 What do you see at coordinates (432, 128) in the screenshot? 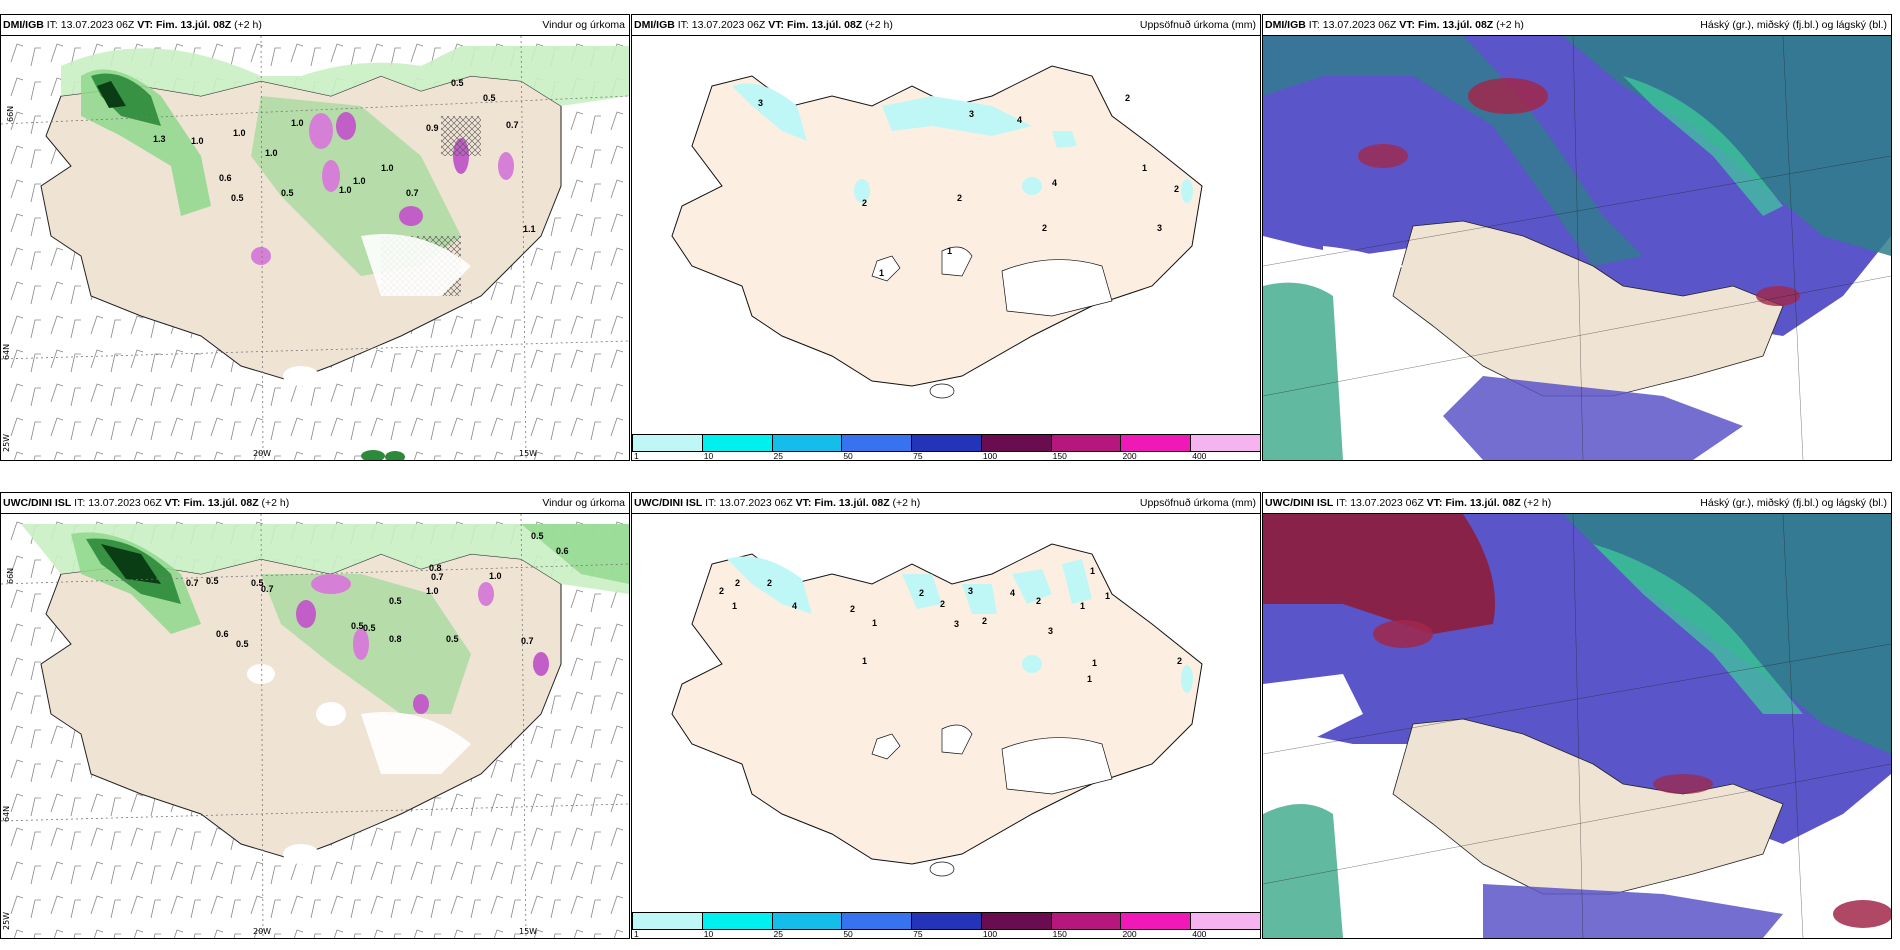
I see `rain-value: 0.9` at bounding box center [432, 128].